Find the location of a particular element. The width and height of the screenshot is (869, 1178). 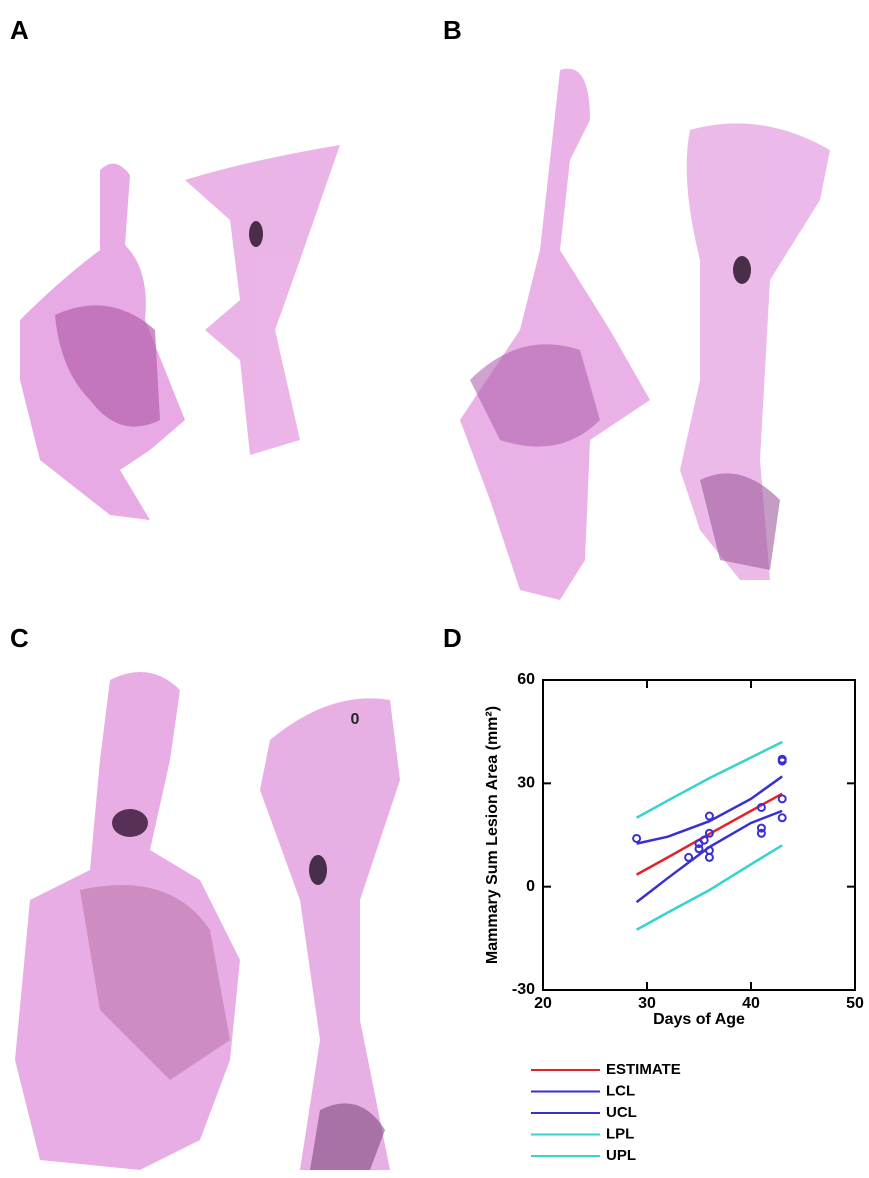

x-tick-label: 40 is located at coordinates (751, 1003).